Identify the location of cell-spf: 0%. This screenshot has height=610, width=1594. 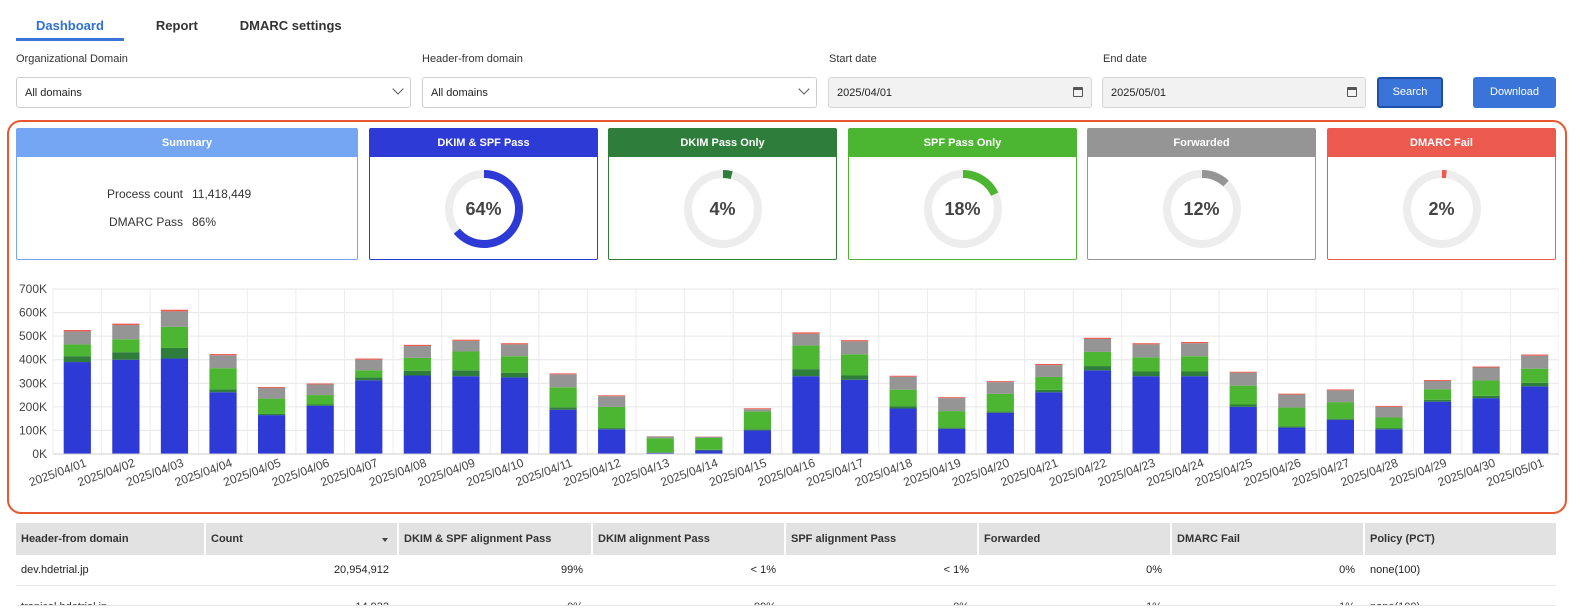
(882, 595).